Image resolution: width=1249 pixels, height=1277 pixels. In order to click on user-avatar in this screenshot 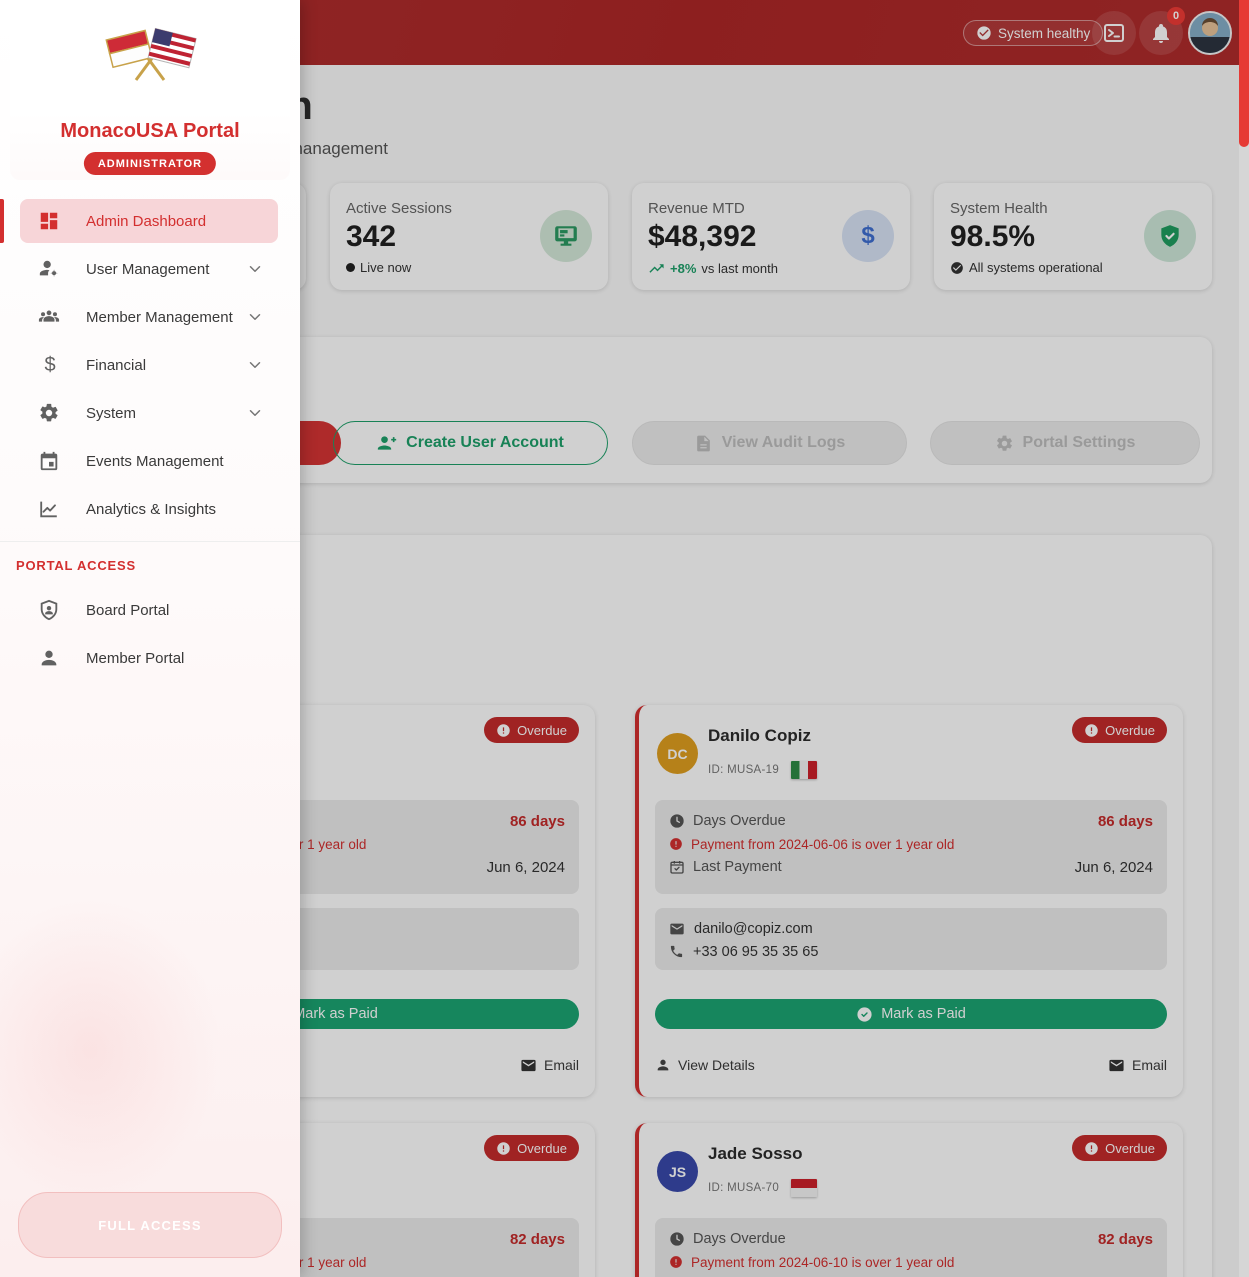, I will do `click(1210, 33)`.